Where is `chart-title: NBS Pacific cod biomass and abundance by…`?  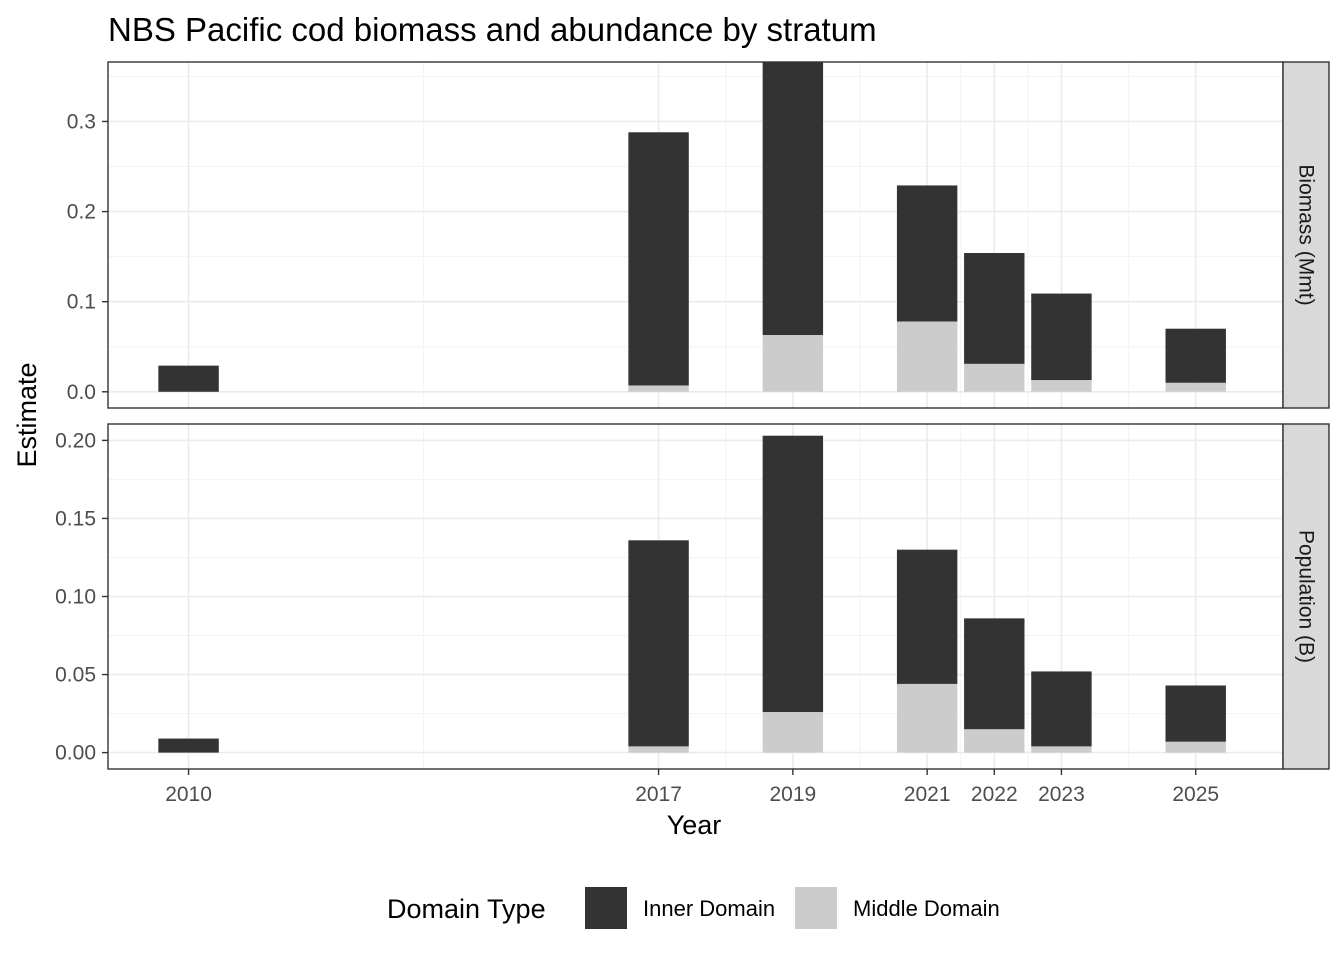 chart-title: NBS Pacific cod biomass and abundance by… is located at coordinates (492, 29).